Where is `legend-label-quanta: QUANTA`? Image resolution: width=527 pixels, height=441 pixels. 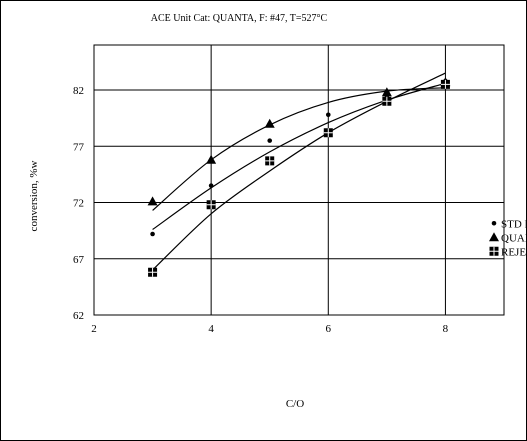
legend-label-quanta: QUANTA is located at coordinates (513, 238).